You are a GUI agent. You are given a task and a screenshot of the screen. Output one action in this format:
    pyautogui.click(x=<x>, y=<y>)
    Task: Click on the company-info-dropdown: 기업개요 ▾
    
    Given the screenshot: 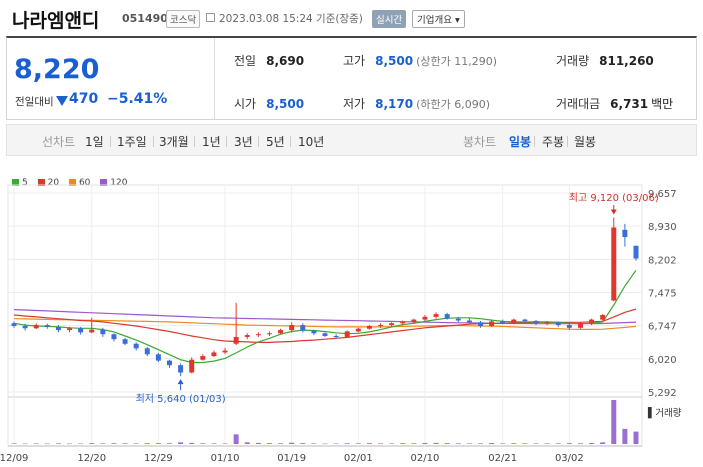 What is the action you would take?
    pyautogui.click(x=438, y=19)
    